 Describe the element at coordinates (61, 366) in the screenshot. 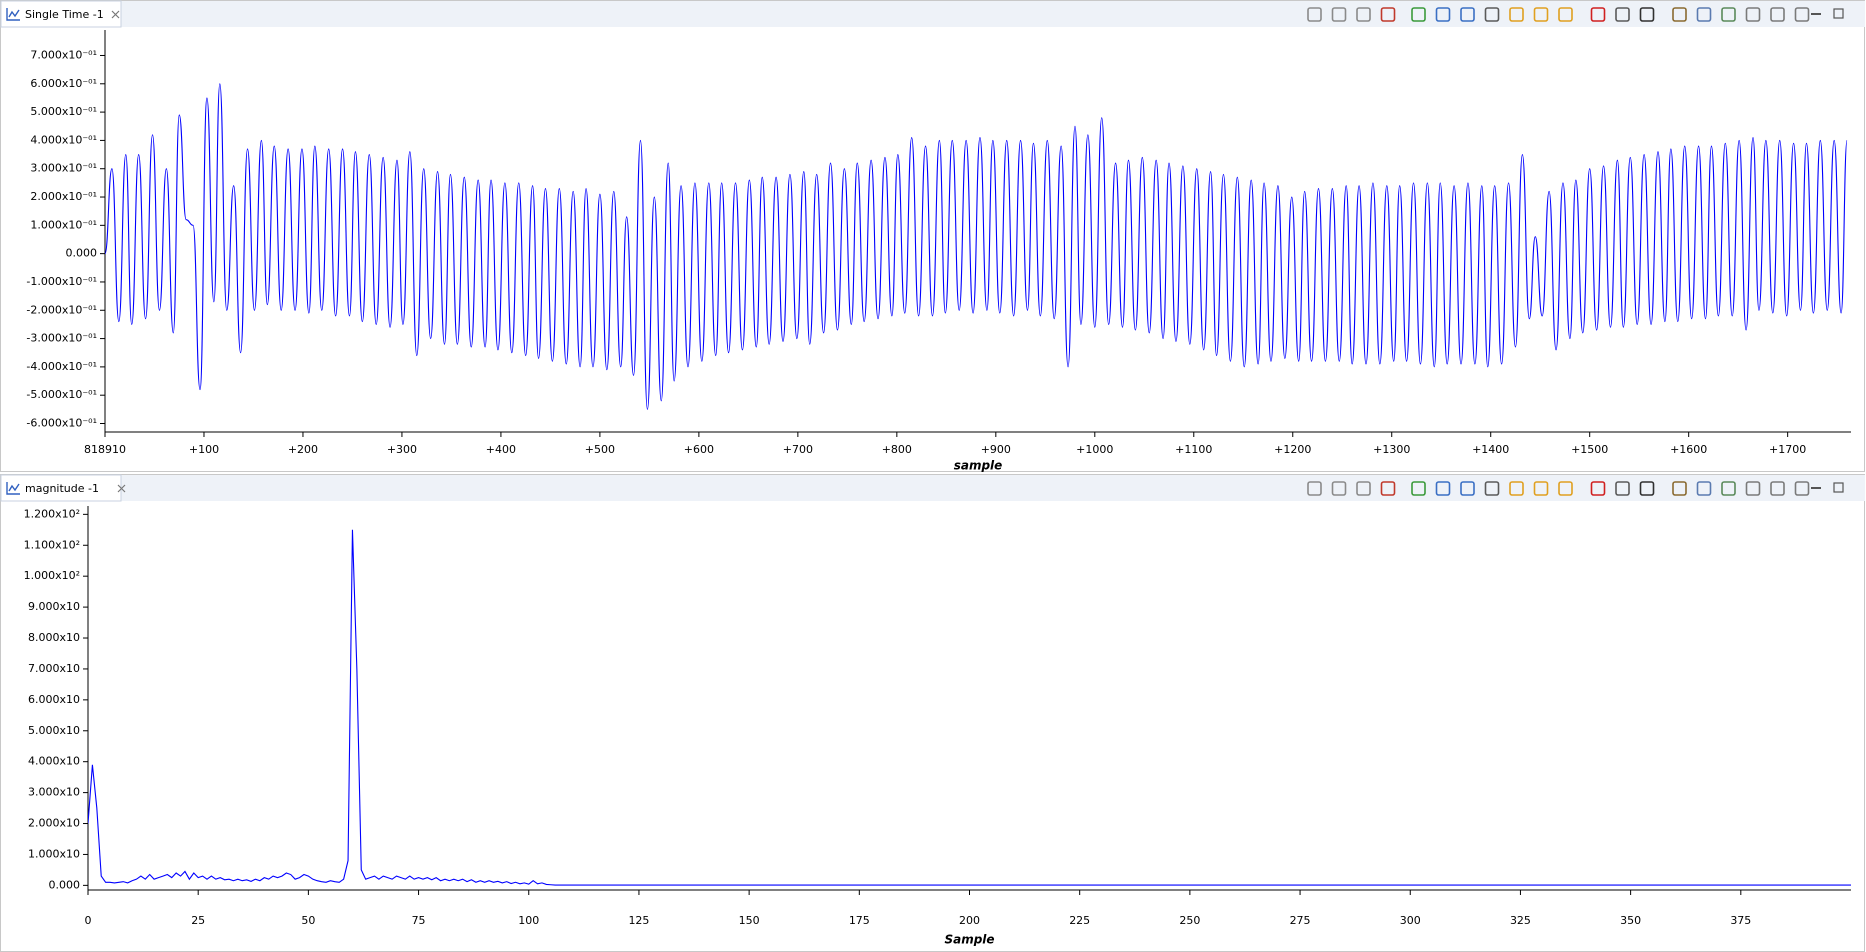

I see `y-tick-label: -4.000x10⁻⁰¹` at that location.